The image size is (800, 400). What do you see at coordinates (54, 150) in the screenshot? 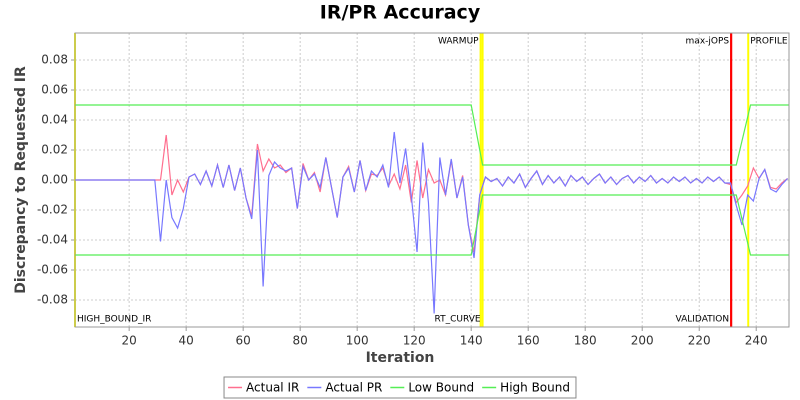
I see `y-tick-label: 0.02` at bounding box center [54, 150].